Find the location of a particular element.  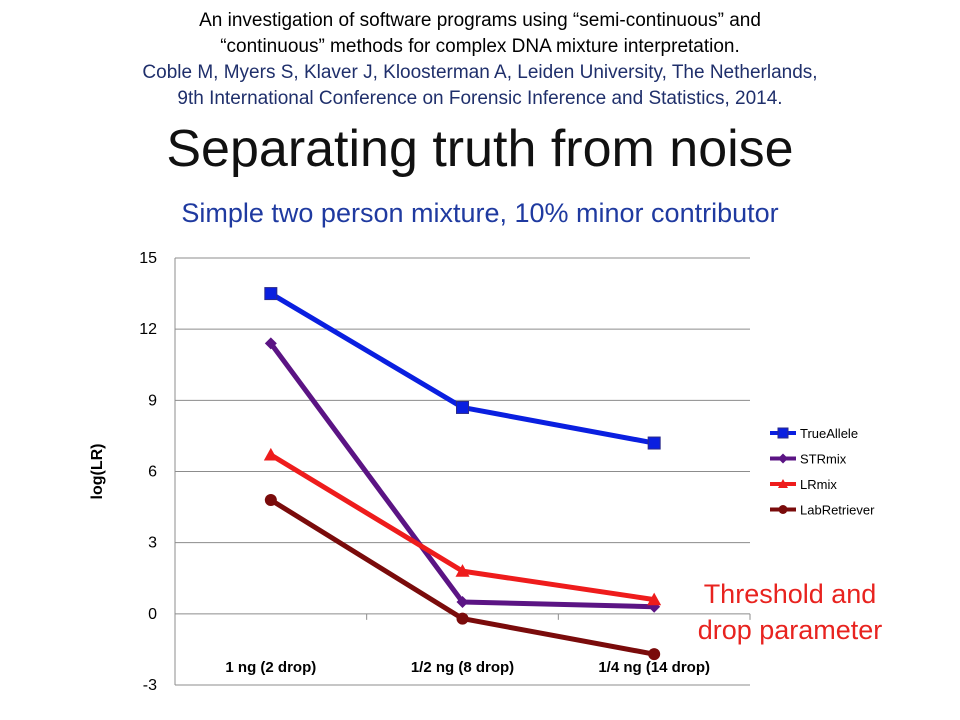

y-axis-title: log(LR) is located at coordinates (97, 472).